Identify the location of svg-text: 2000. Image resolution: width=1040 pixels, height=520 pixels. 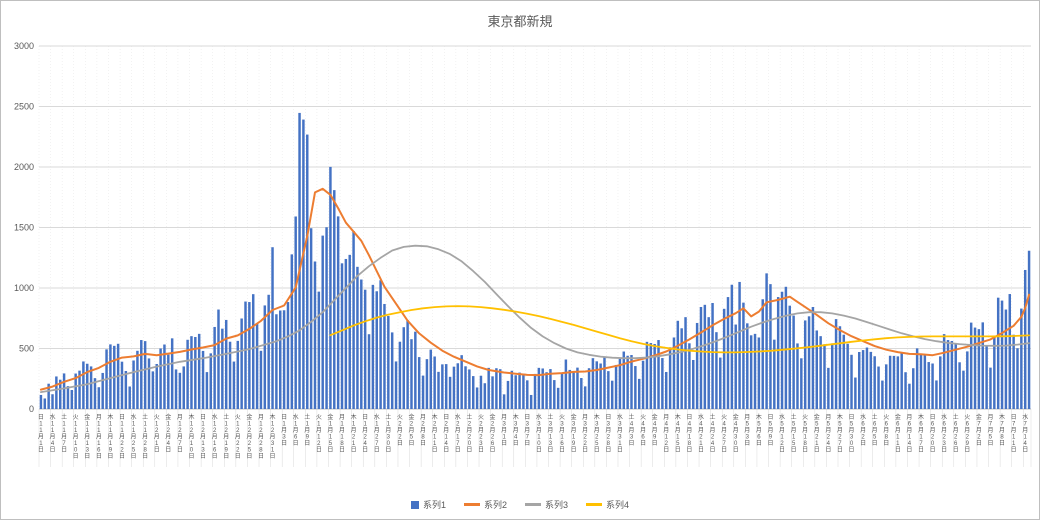
(24, 167).